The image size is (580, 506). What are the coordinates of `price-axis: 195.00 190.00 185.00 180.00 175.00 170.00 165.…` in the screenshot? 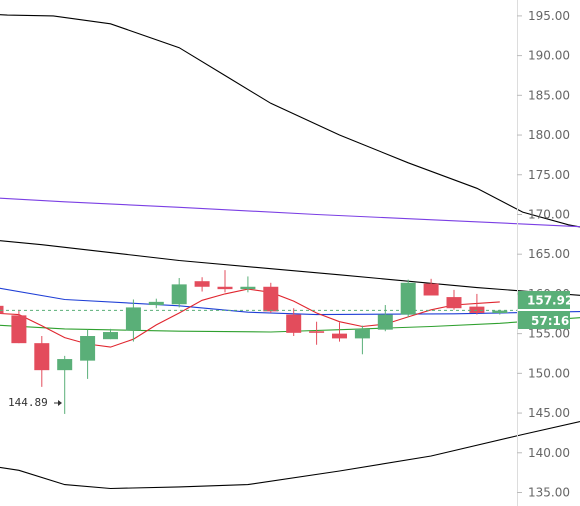 It's located at (543, 254).